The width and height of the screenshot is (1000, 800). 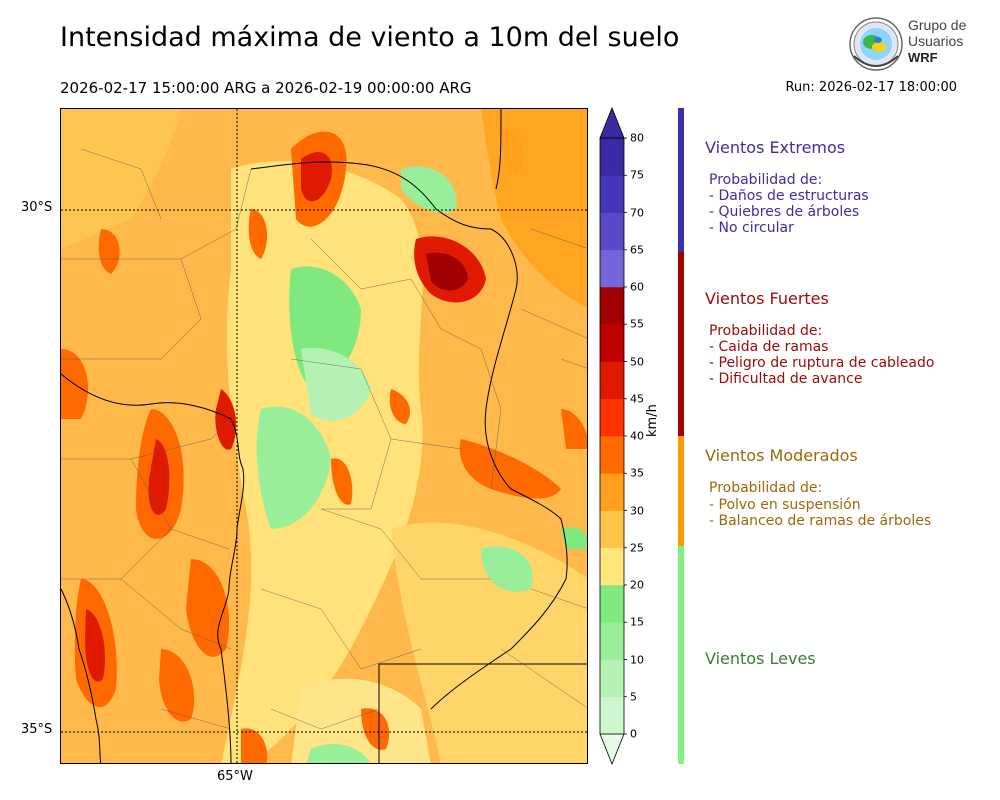 What do you see at coordinates (637, 361) in the screenshot?
I see `colorbar-tick-label: 50` at bounding box center [637, 361].